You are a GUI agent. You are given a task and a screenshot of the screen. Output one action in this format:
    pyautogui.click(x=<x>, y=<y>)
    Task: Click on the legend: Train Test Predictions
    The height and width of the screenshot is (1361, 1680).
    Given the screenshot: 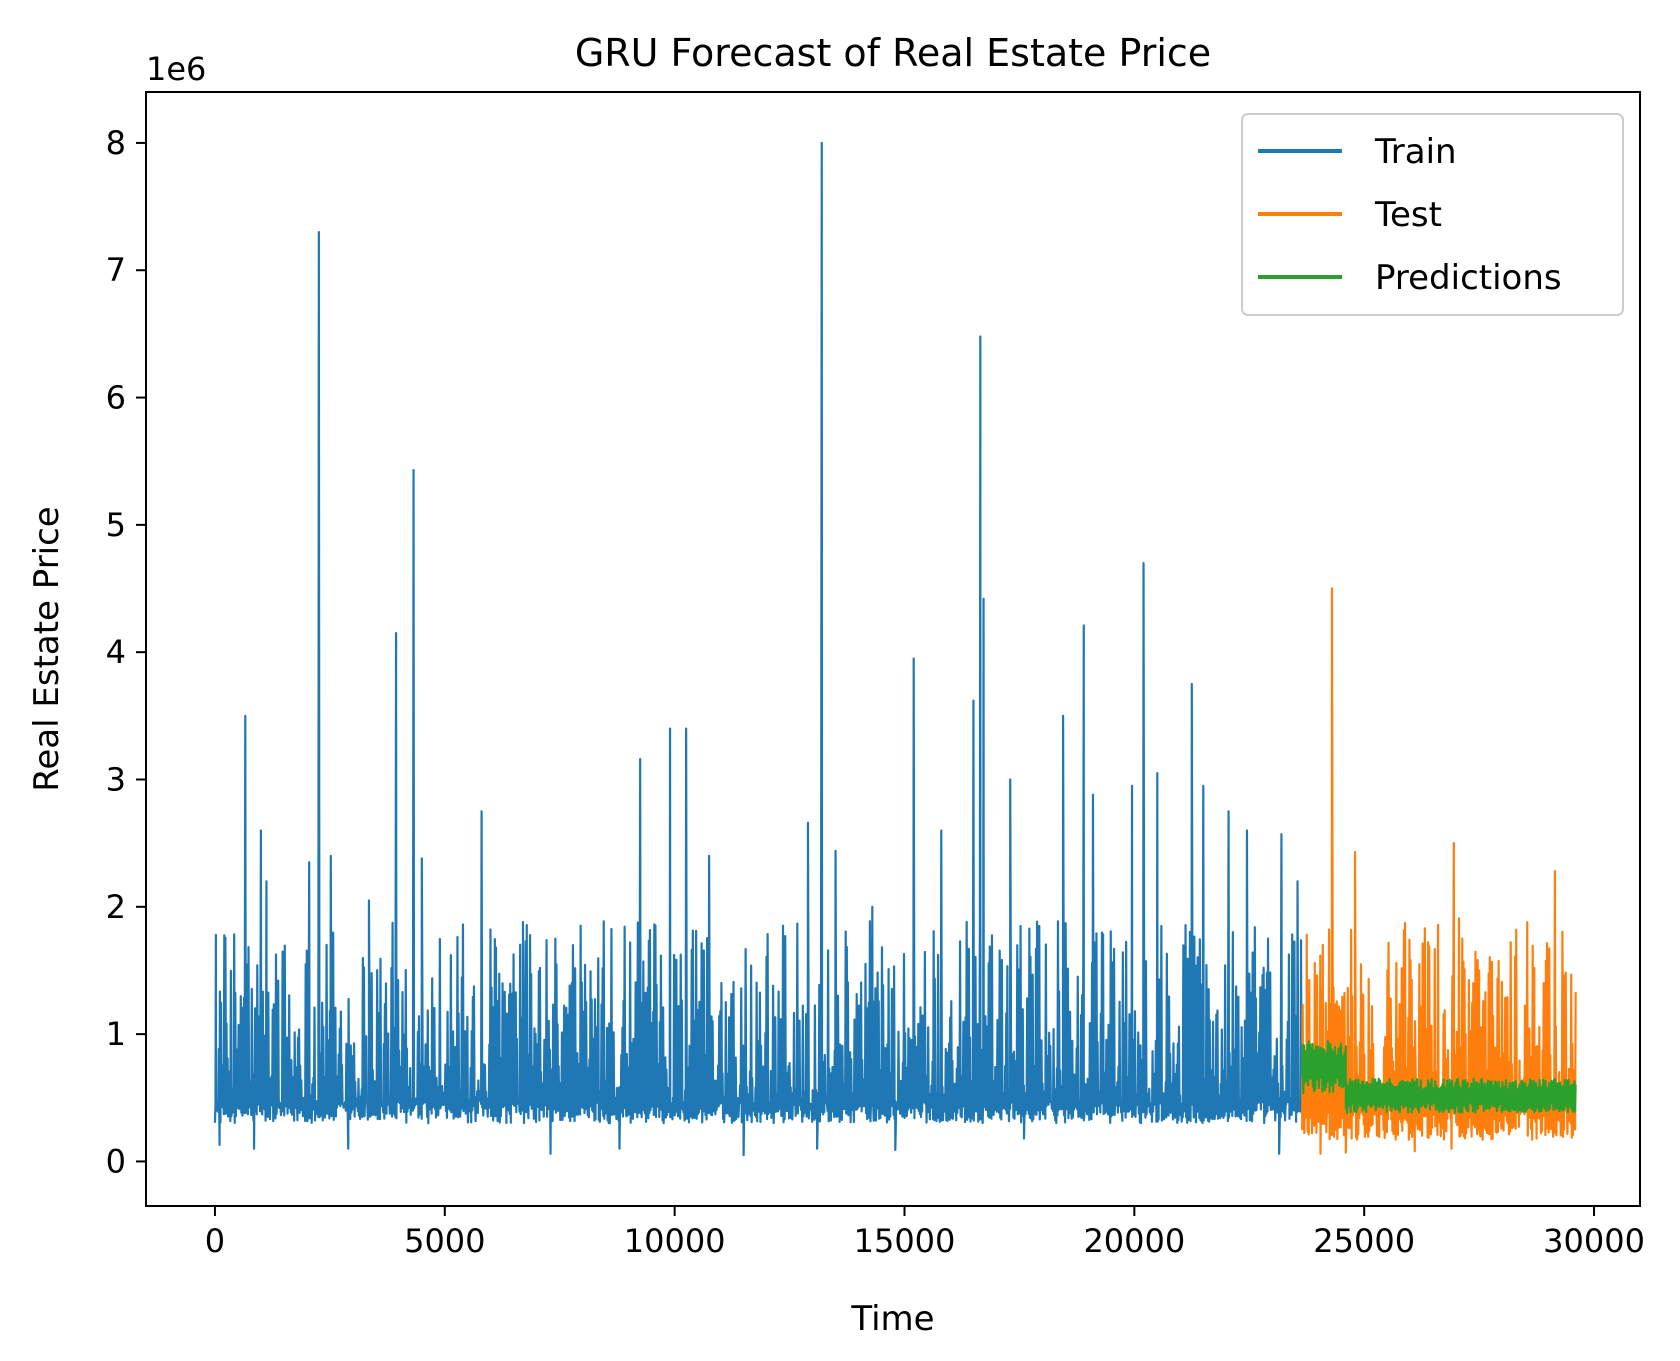 What is the action you would take?
    pyautogui.click(x=1432, y=214)
    